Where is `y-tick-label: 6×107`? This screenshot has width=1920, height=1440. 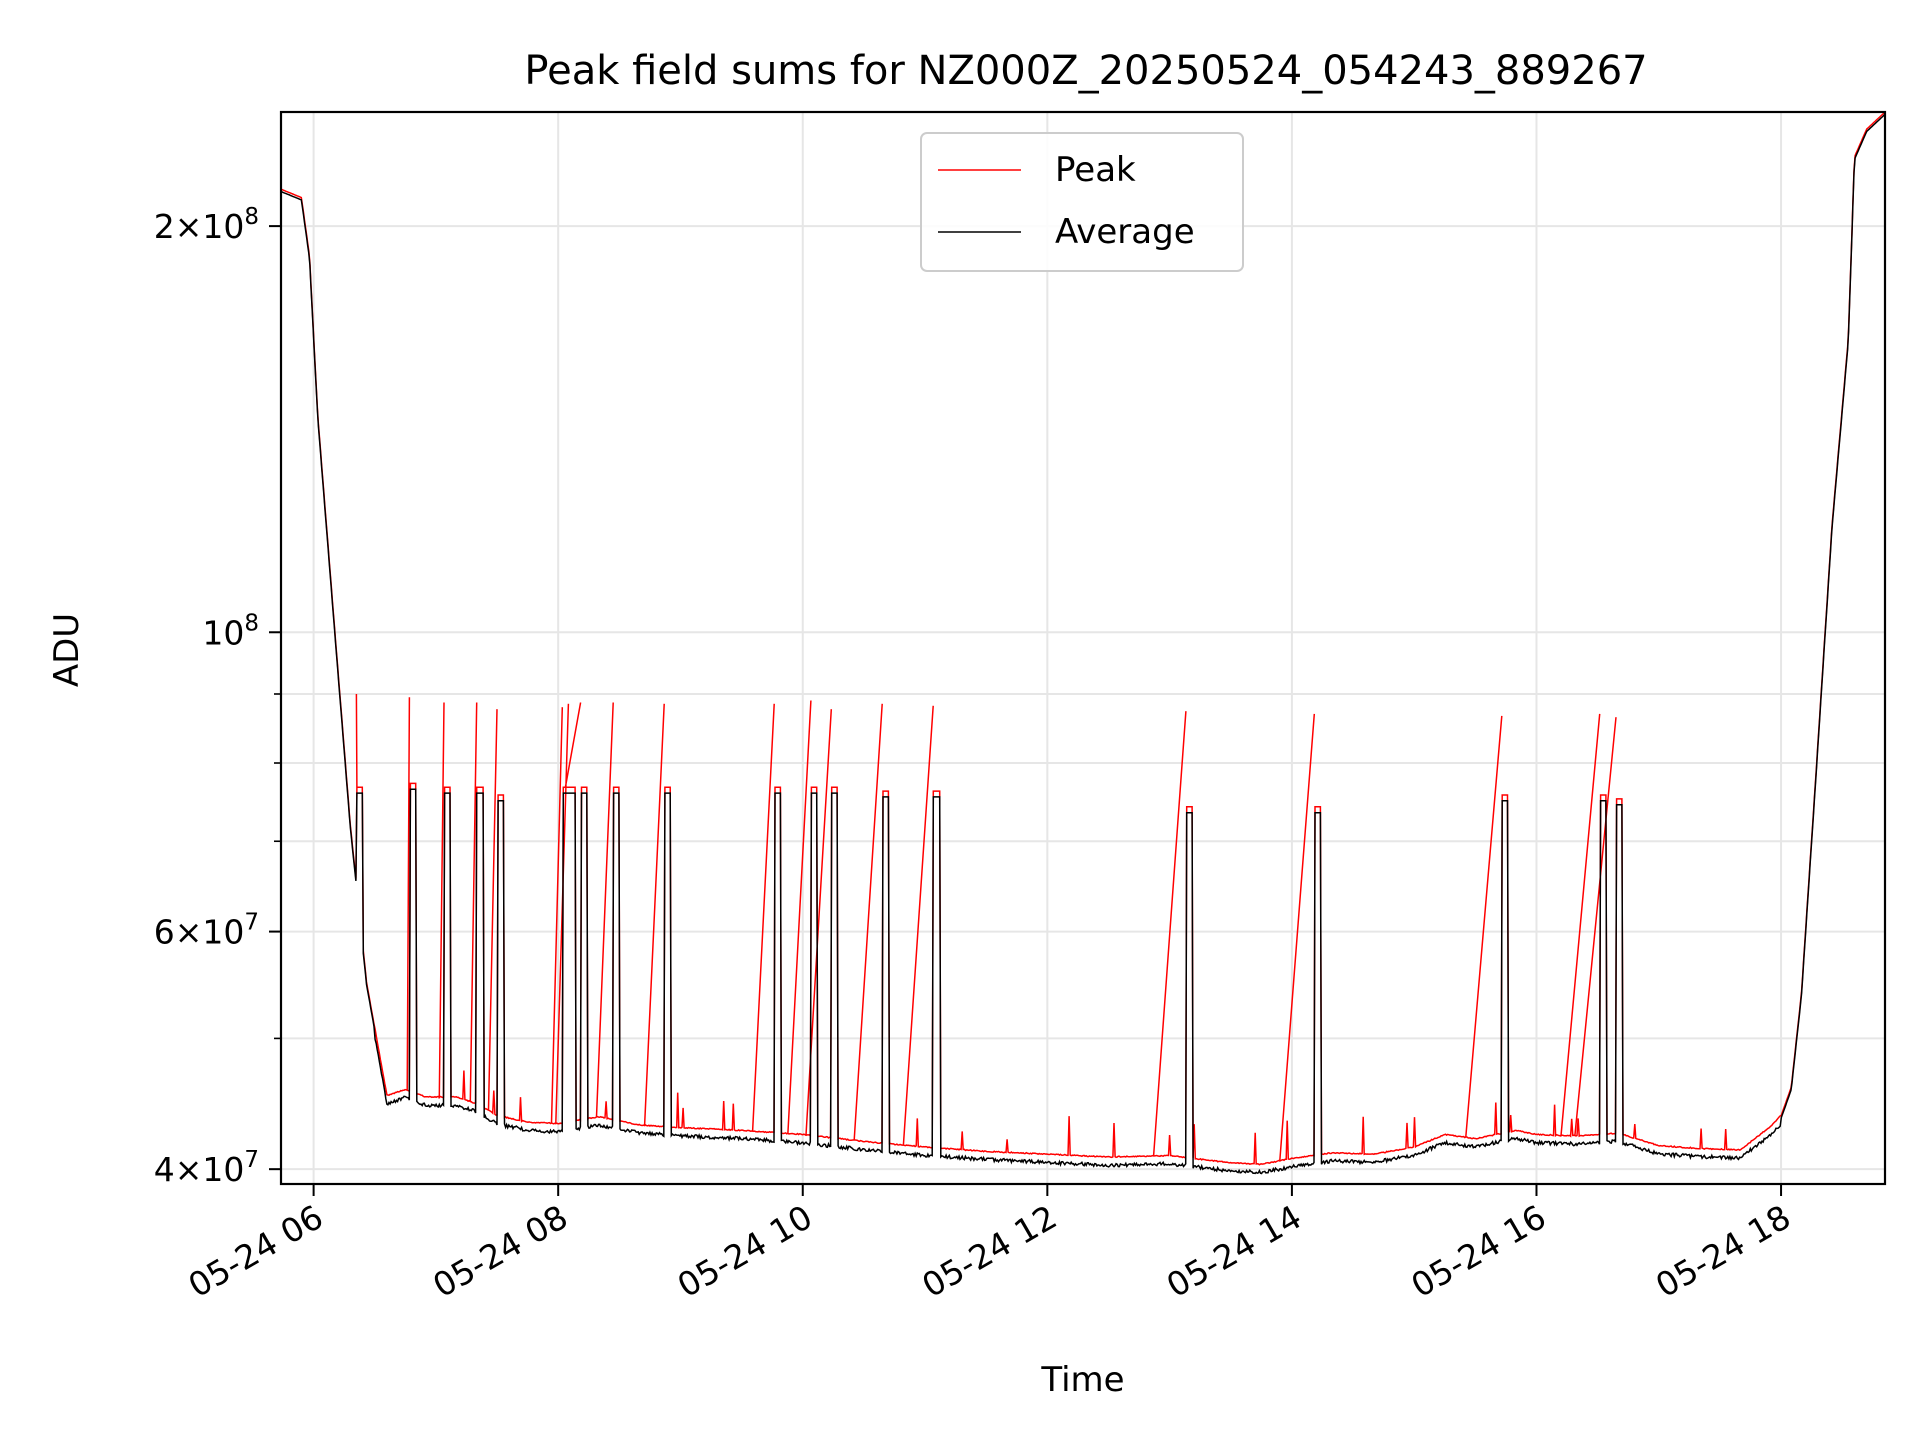 y-tick-label: 6×107 is located at coordinates (206, 931).